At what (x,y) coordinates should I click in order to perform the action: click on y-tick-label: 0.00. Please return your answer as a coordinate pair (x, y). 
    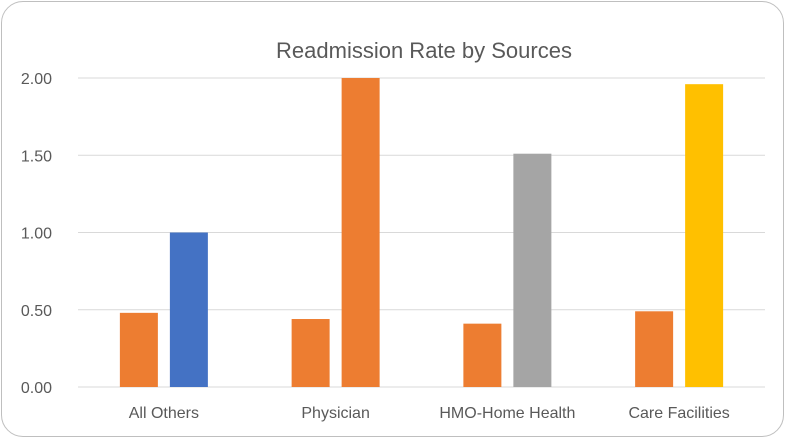
    Looking at the image, I should click on (36, 388).